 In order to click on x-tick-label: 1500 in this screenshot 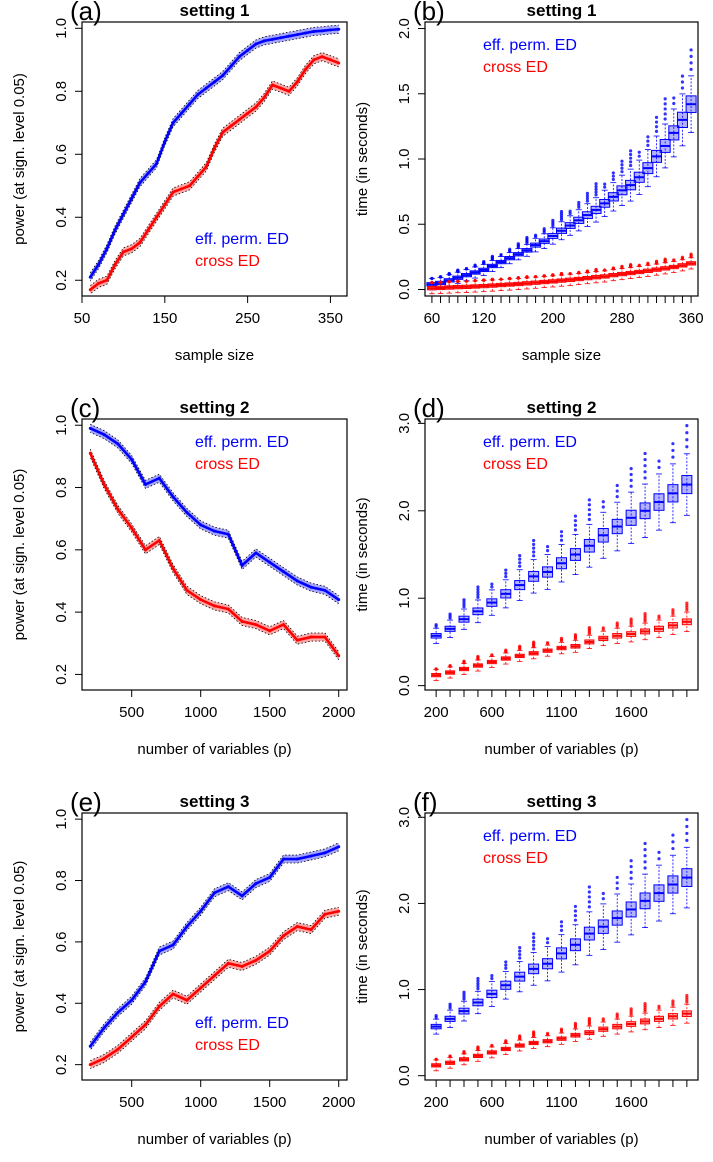, I will do `click(269, 712)`.